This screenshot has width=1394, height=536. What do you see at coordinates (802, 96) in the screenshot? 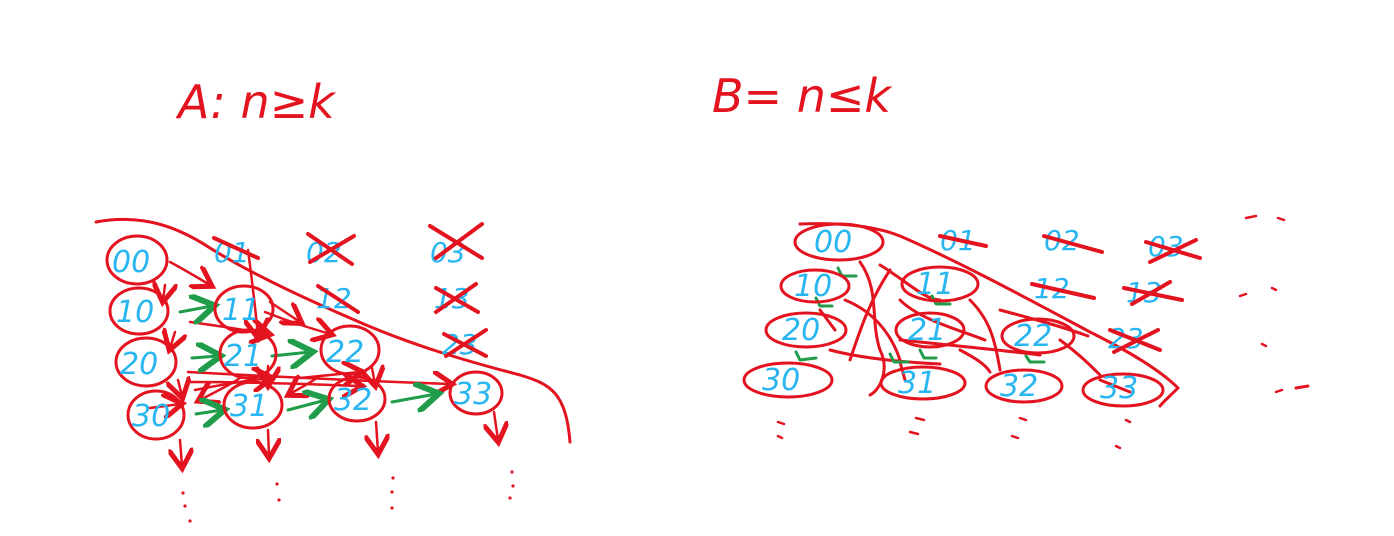
I see `panel-b-title: B= n≤k` at bounding box center [802, 96].